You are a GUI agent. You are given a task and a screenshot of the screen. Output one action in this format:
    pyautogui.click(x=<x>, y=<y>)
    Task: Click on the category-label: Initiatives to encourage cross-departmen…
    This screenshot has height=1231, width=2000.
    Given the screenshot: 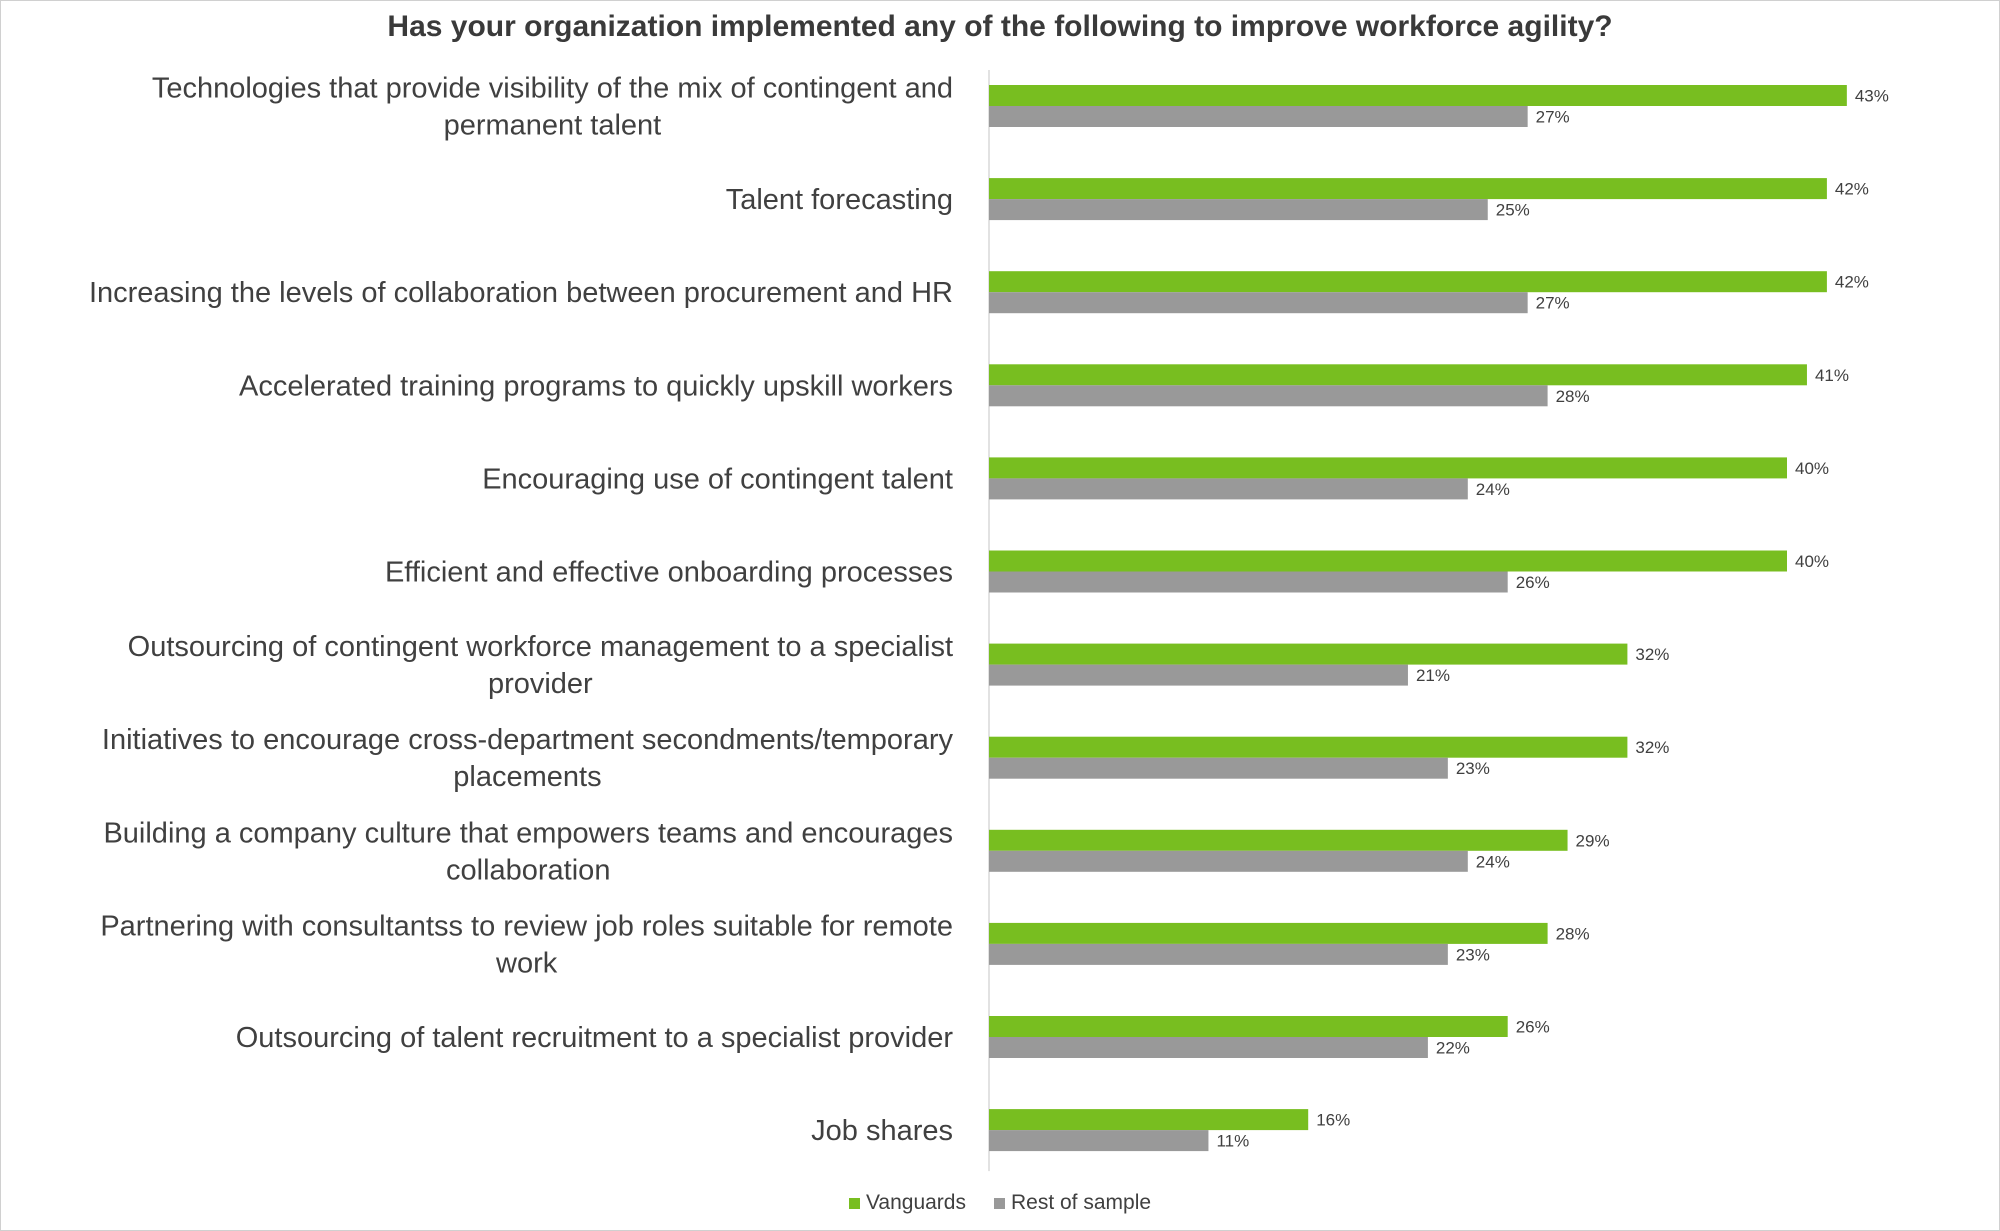 What is the action you would take?
    pyautogui.click(x=528, y=740)
    